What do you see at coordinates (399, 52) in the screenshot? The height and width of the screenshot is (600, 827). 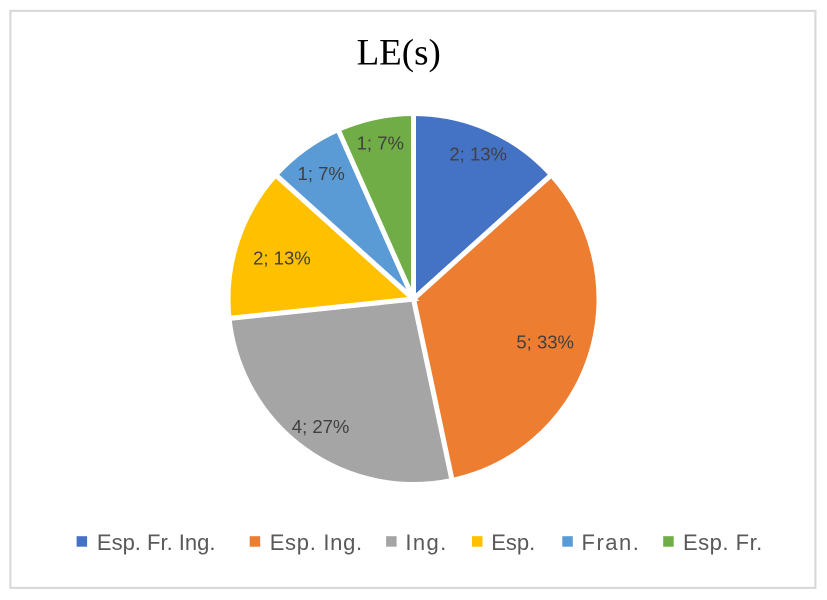 I see `svg-text: LE(s)` at bounding box center [399, 52].